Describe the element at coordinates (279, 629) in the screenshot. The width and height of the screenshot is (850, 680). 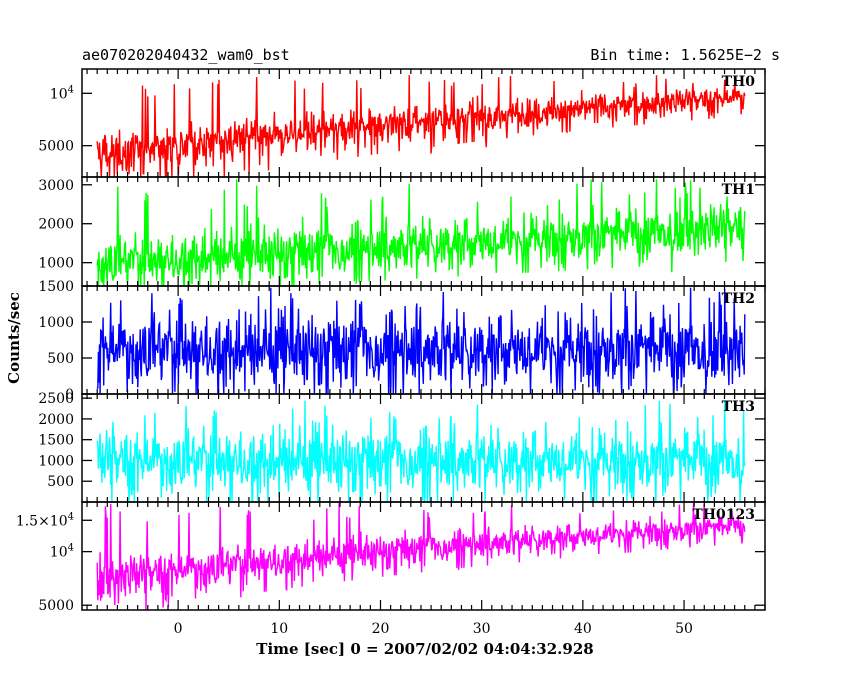
I see `x-tick-label: 10` at that location.